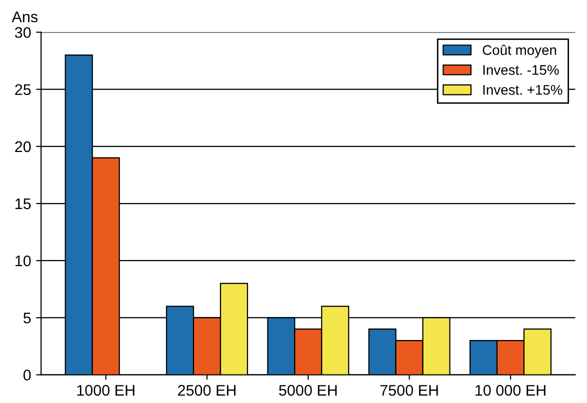 Image resolution: width=587 pixels, height=403 pixels. Describe the element at coordinates (511, 390) in the screenshot. I see `x-tick-label: 10 000 EH` at that location.